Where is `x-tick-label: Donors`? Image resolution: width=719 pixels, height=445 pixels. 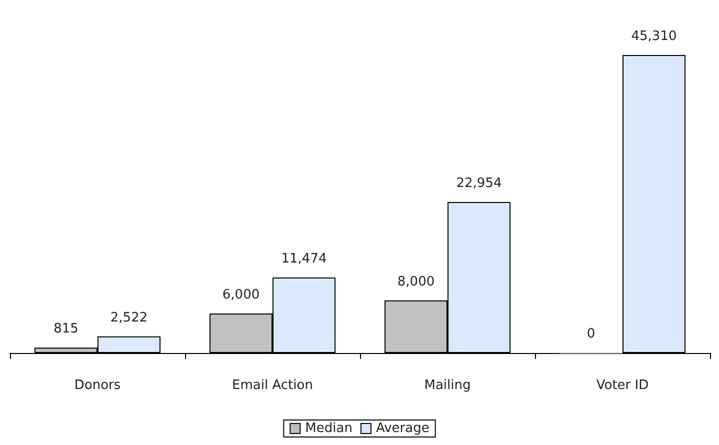 x-tick-label: Donors is located at coordinates (97, 385).